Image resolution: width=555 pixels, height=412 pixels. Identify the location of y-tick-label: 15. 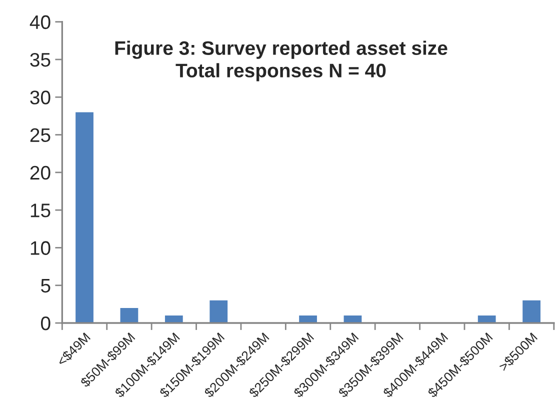
(40, 211).